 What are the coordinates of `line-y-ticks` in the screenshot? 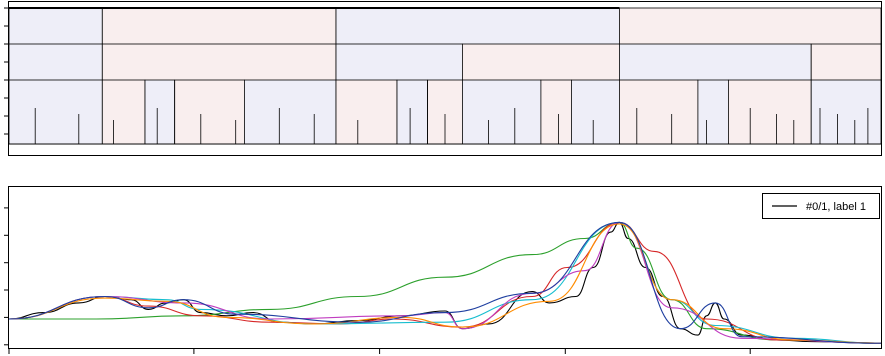 It's located at (6, 276).